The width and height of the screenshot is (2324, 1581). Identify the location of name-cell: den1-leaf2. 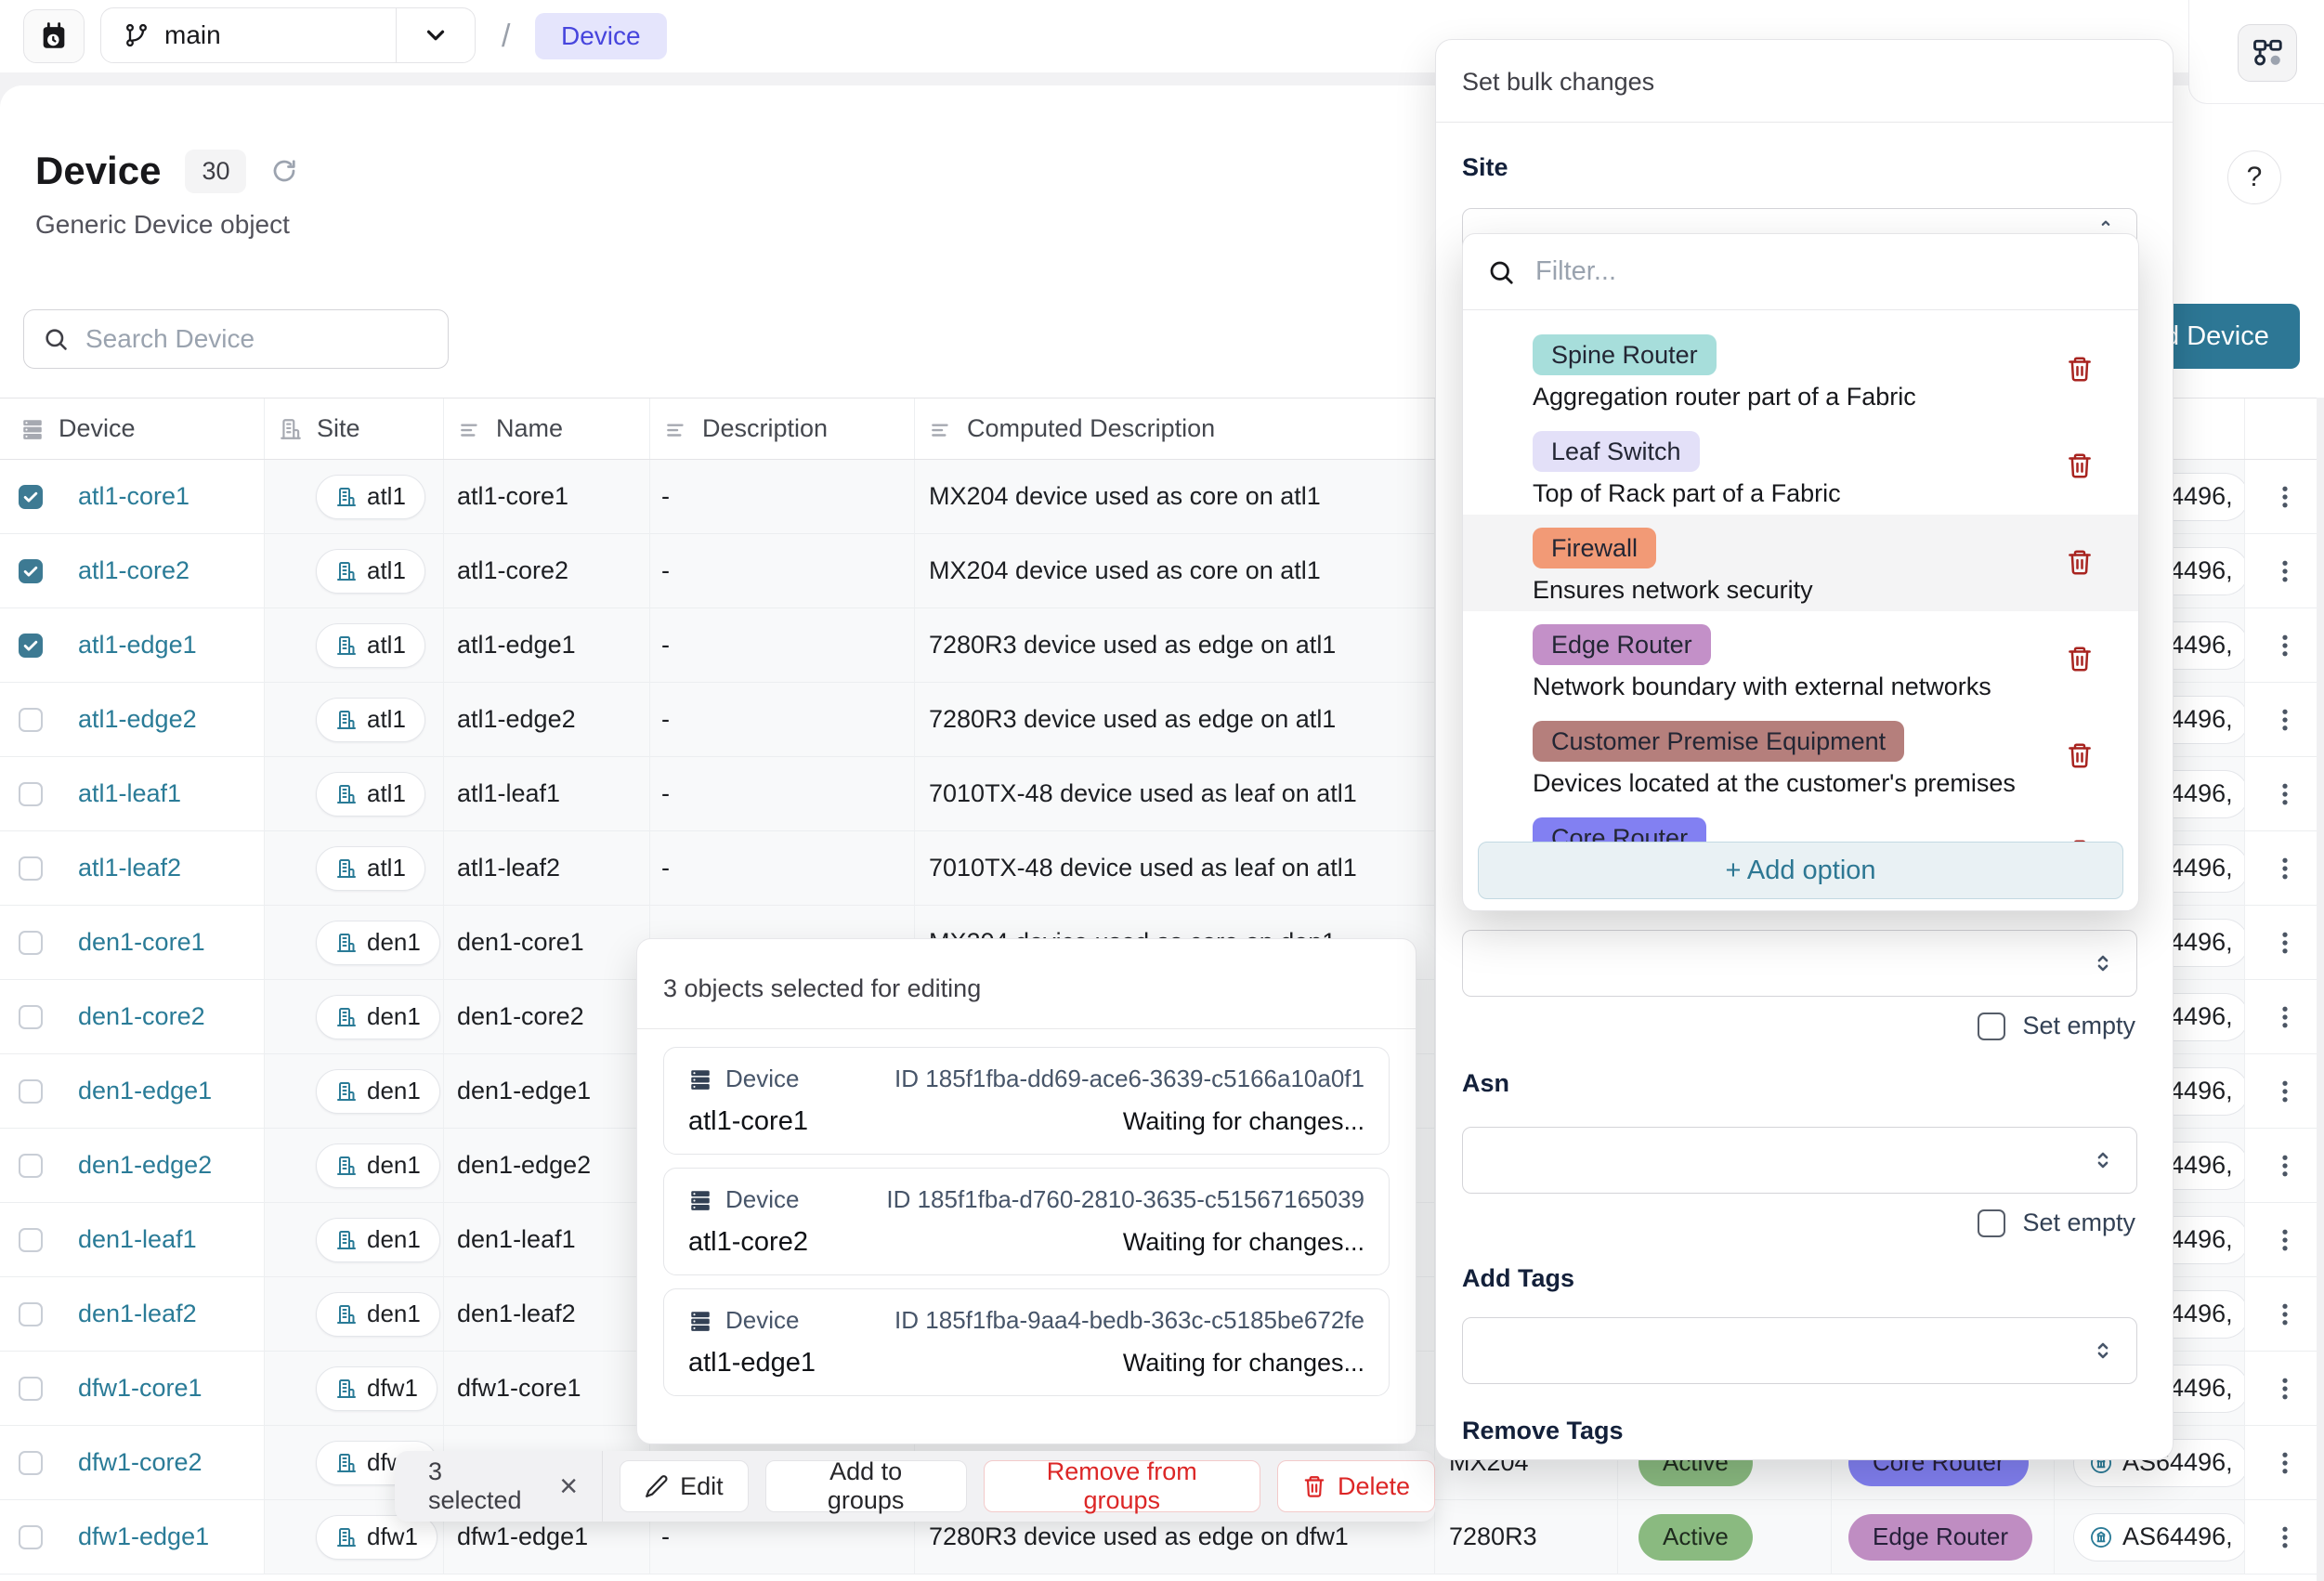
(547, 1314).